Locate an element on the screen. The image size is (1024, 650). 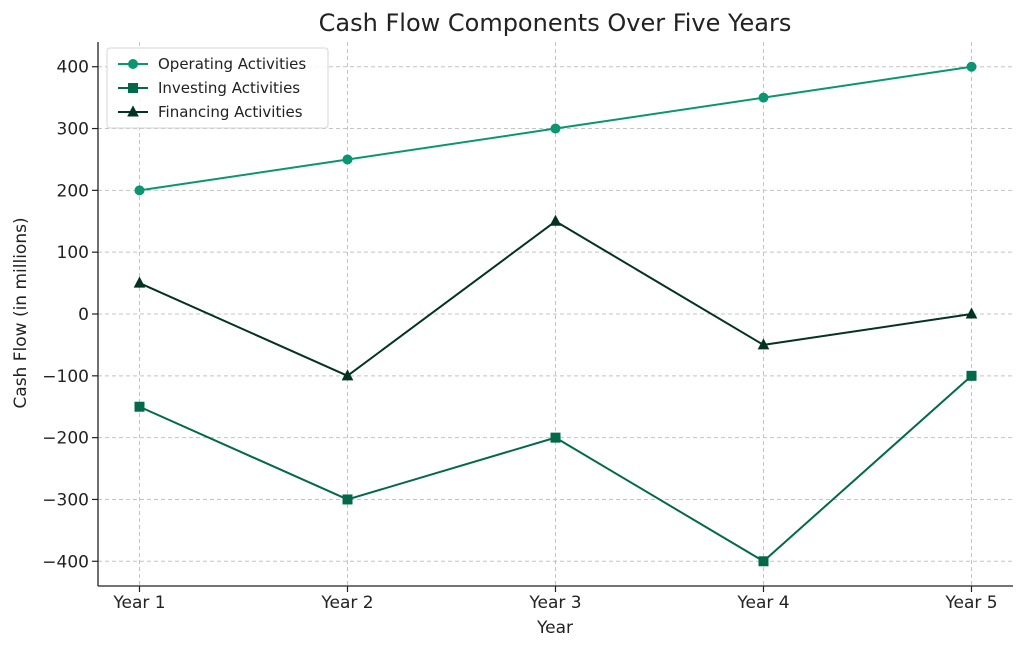
y-tick-label: −200 is located at coordinates (65, 439).